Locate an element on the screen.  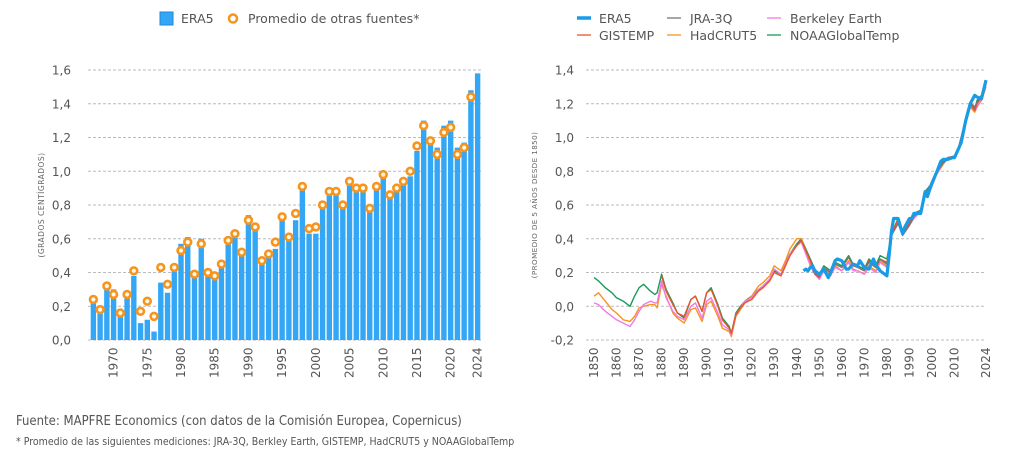
line-era5 is located at coordinates (895, 179).